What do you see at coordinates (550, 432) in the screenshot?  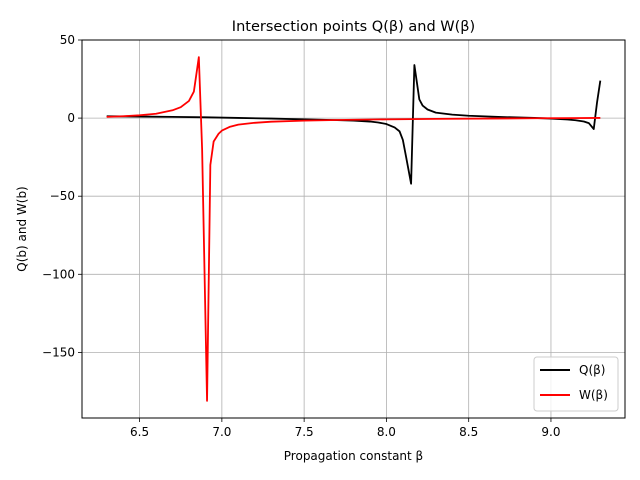 I see `x-tick-label: 9.0` at bounding box center [550, 432].